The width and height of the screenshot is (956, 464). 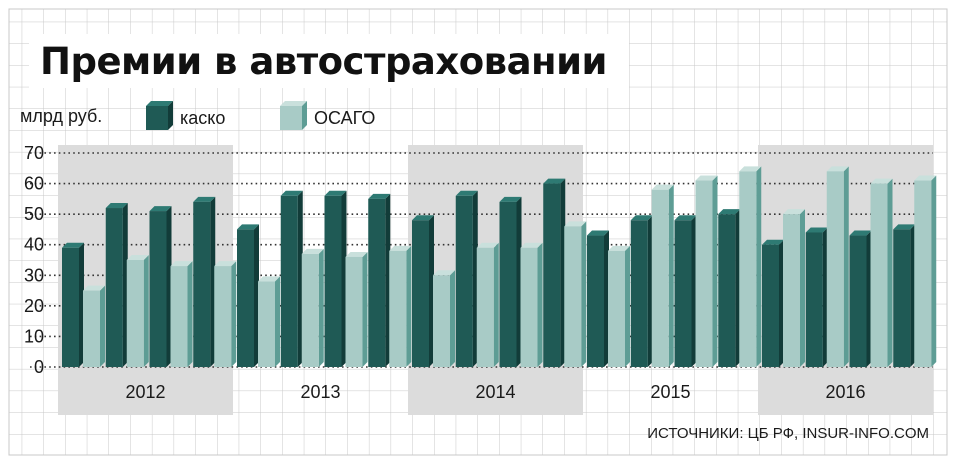 I want to click on y-tick-60: 60, so click(x=34, y=184).